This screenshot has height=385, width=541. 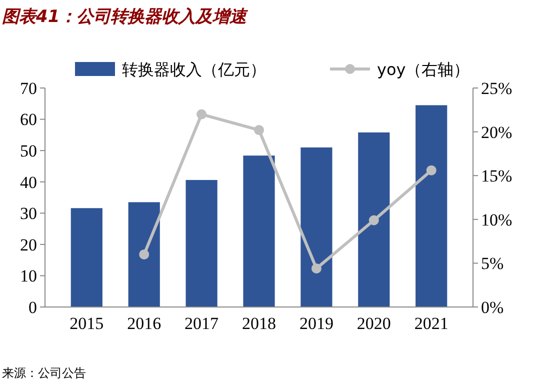 I want to click on x-tick-label: 2017, so click(x=202, y=323).